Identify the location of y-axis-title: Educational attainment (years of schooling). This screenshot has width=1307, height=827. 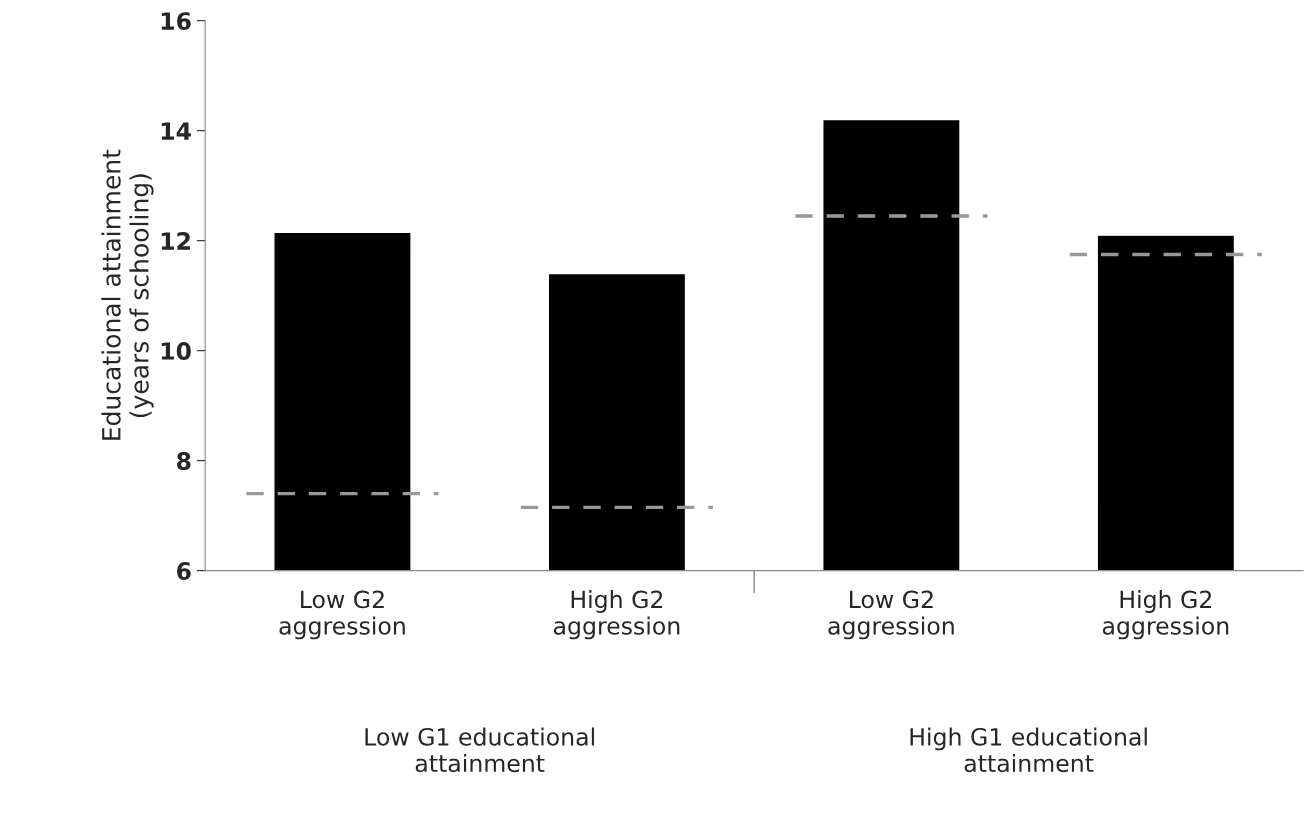
(127, 294).